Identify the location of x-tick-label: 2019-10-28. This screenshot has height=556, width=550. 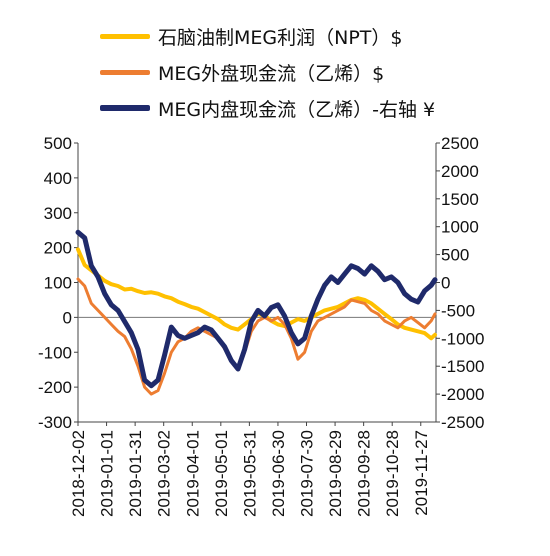
(392, 473).